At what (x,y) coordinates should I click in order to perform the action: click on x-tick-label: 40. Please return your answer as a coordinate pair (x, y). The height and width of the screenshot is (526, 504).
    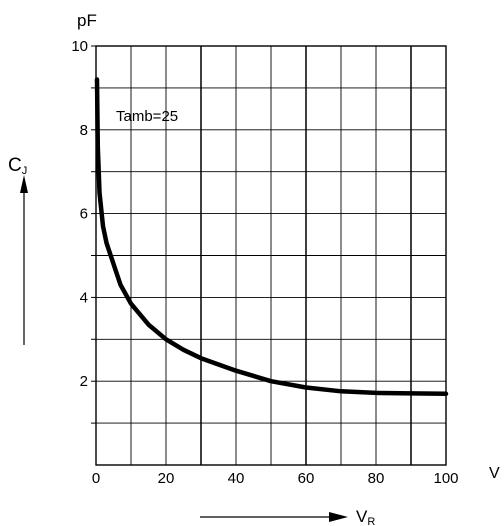
    Looking at the image, I should click on (236, 478).